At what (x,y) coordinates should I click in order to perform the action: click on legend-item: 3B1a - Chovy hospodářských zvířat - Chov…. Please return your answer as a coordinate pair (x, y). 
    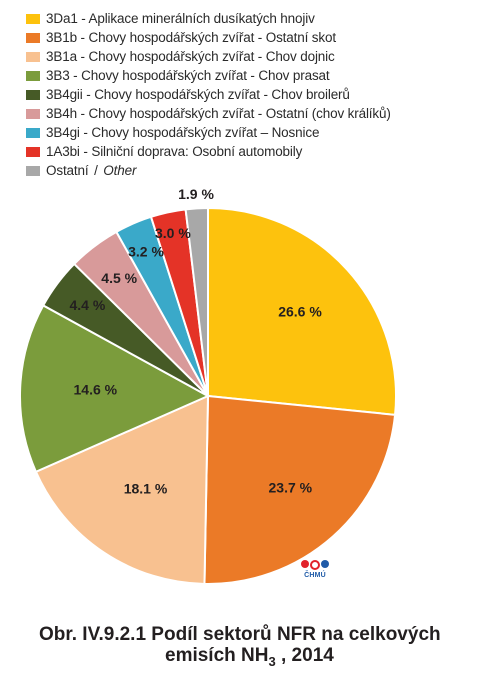
    Looking at the image, I should click on (261, 56).